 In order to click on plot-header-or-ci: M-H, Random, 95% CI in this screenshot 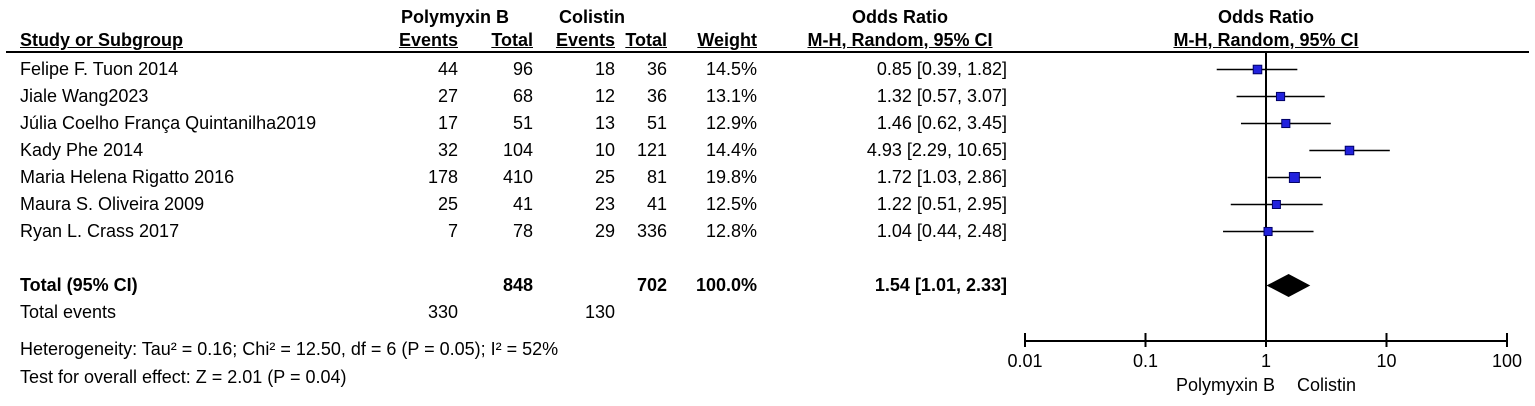, I will do `click(1266, 40)`.